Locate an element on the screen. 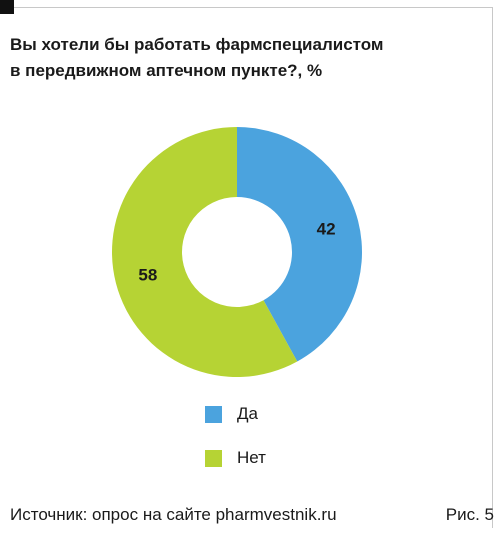  legend-item-no: Нет is located at coordinates (235, 457).